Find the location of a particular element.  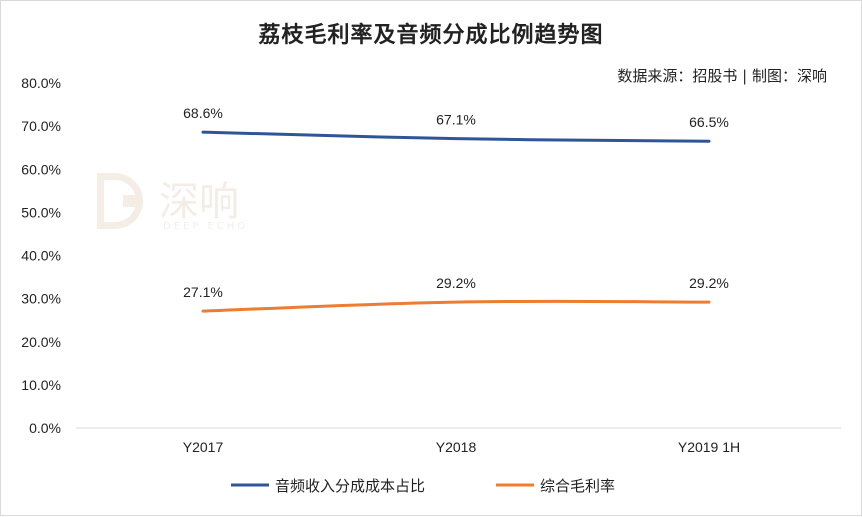

y-tick-label: 40.0% is located at coordinates (41, 256).